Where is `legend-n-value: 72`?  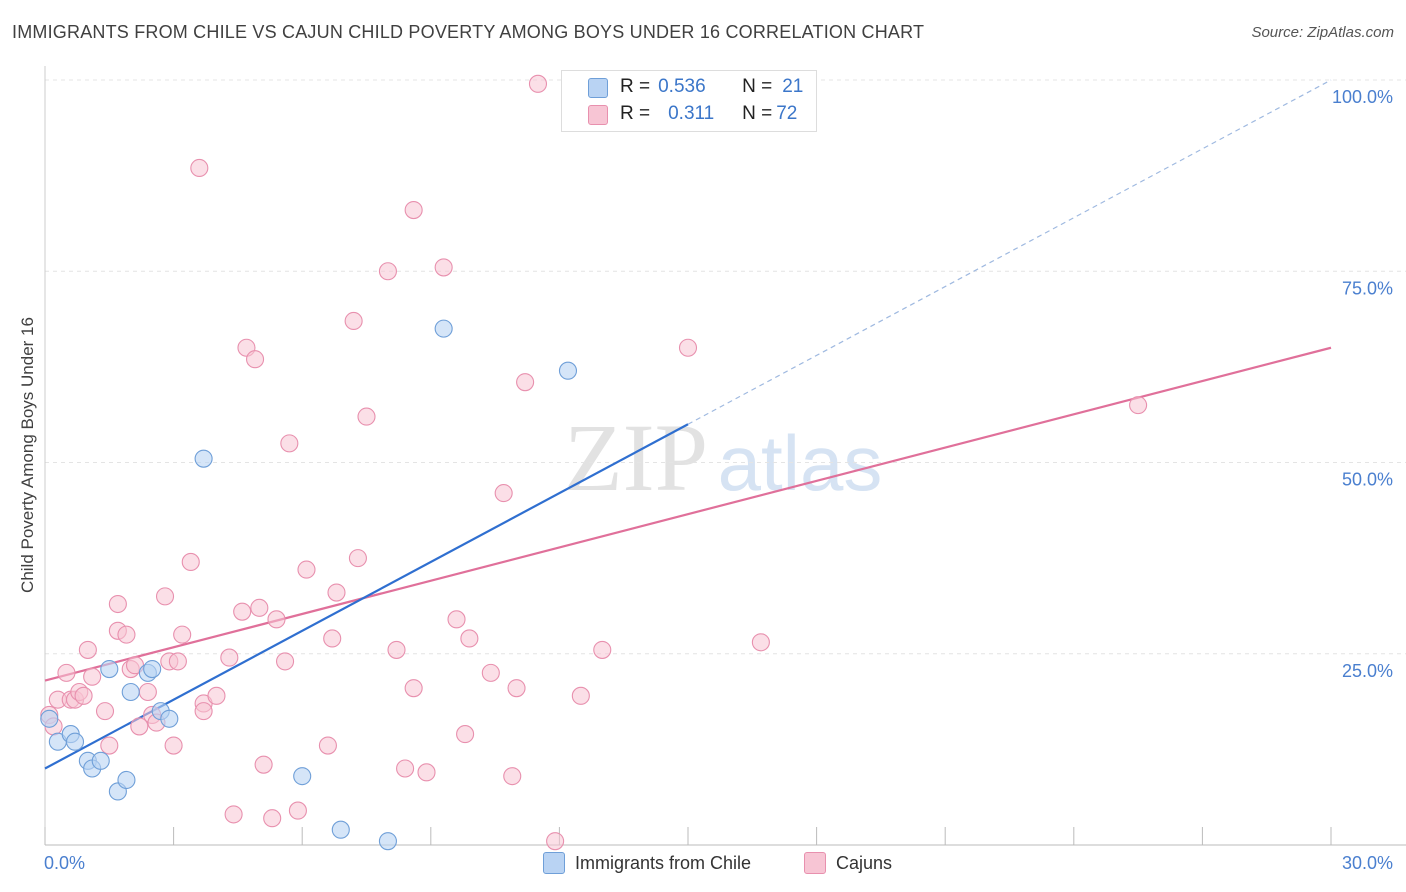 legend-n-value: 72 is located at coordinates (787, 113).